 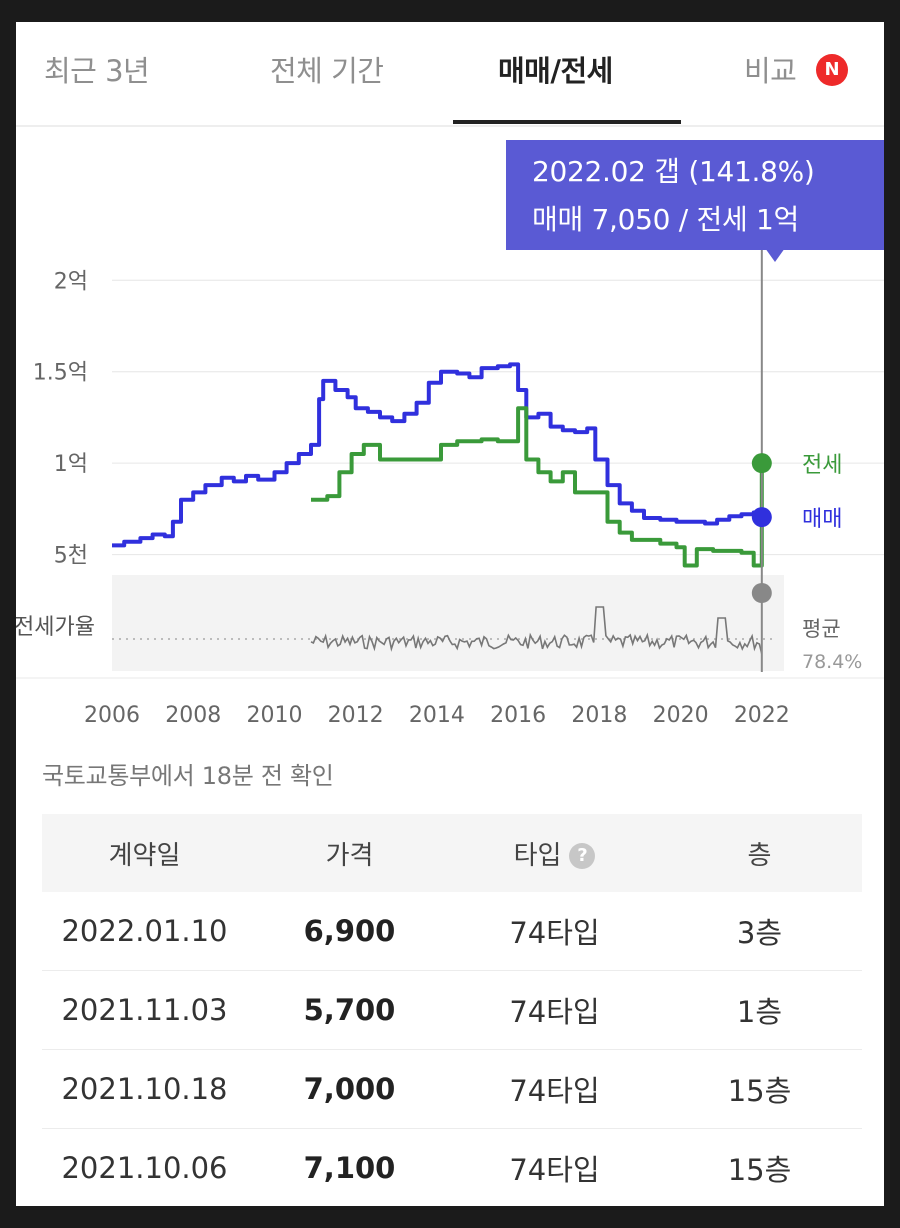 What do you see at coordinates (60, 373) in the screenshot?
I see `y-tick-label: 1.5억` at bounding box center [60, 373].